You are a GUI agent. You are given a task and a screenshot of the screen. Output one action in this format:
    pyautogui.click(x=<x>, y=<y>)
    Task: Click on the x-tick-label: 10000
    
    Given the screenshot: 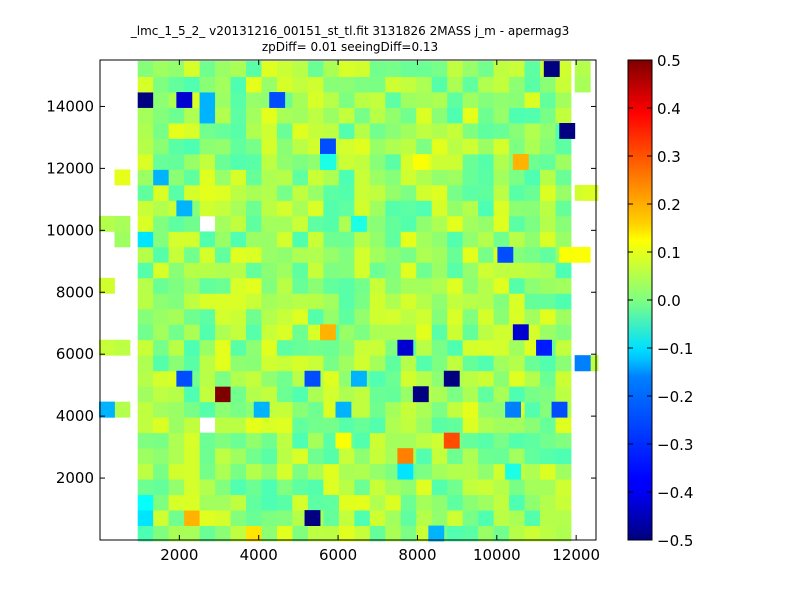 What is the action you would take?
    pyautogui.click(x=497, y=555)
    